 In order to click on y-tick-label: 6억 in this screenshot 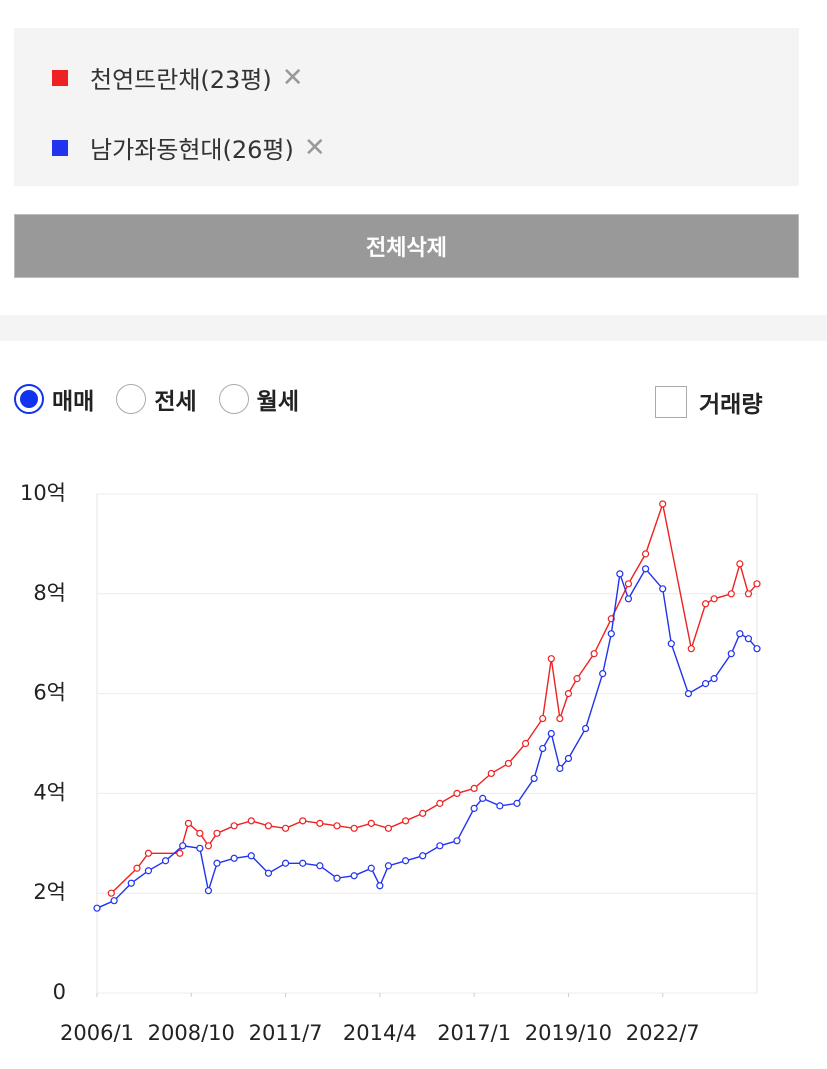, I will do `click(49, 693)`.